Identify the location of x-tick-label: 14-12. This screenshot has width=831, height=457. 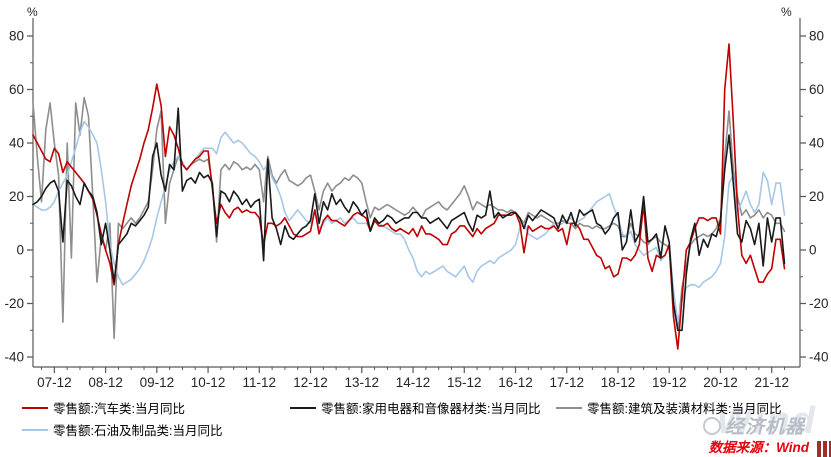
(413, 382).